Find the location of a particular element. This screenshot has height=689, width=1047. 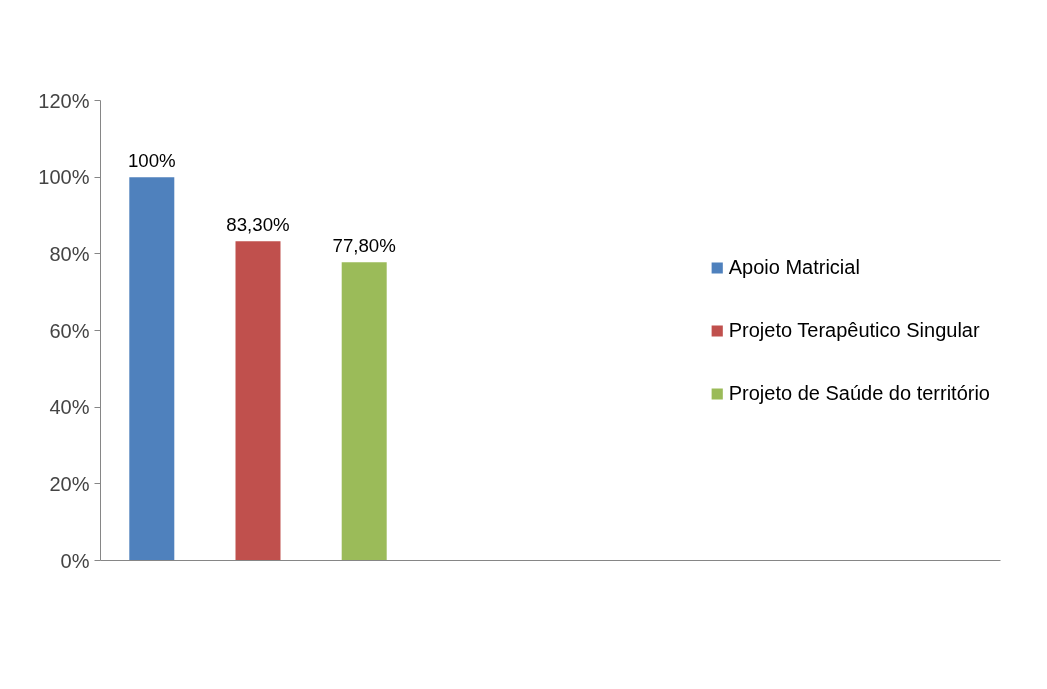

data-label: 83,30% is located at coordinates (258, 225).